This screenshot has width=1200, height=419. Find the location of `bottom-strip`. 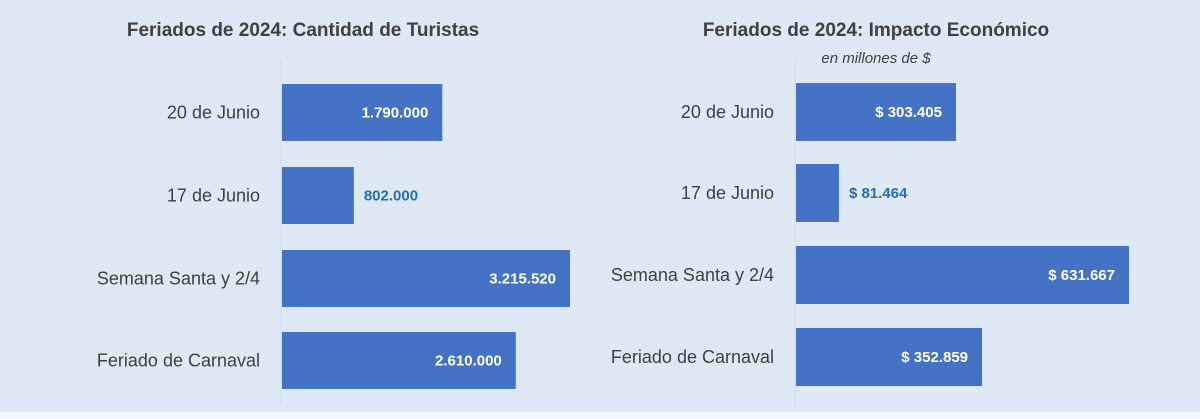

bottom-strip is located at coordinates (600, 415).